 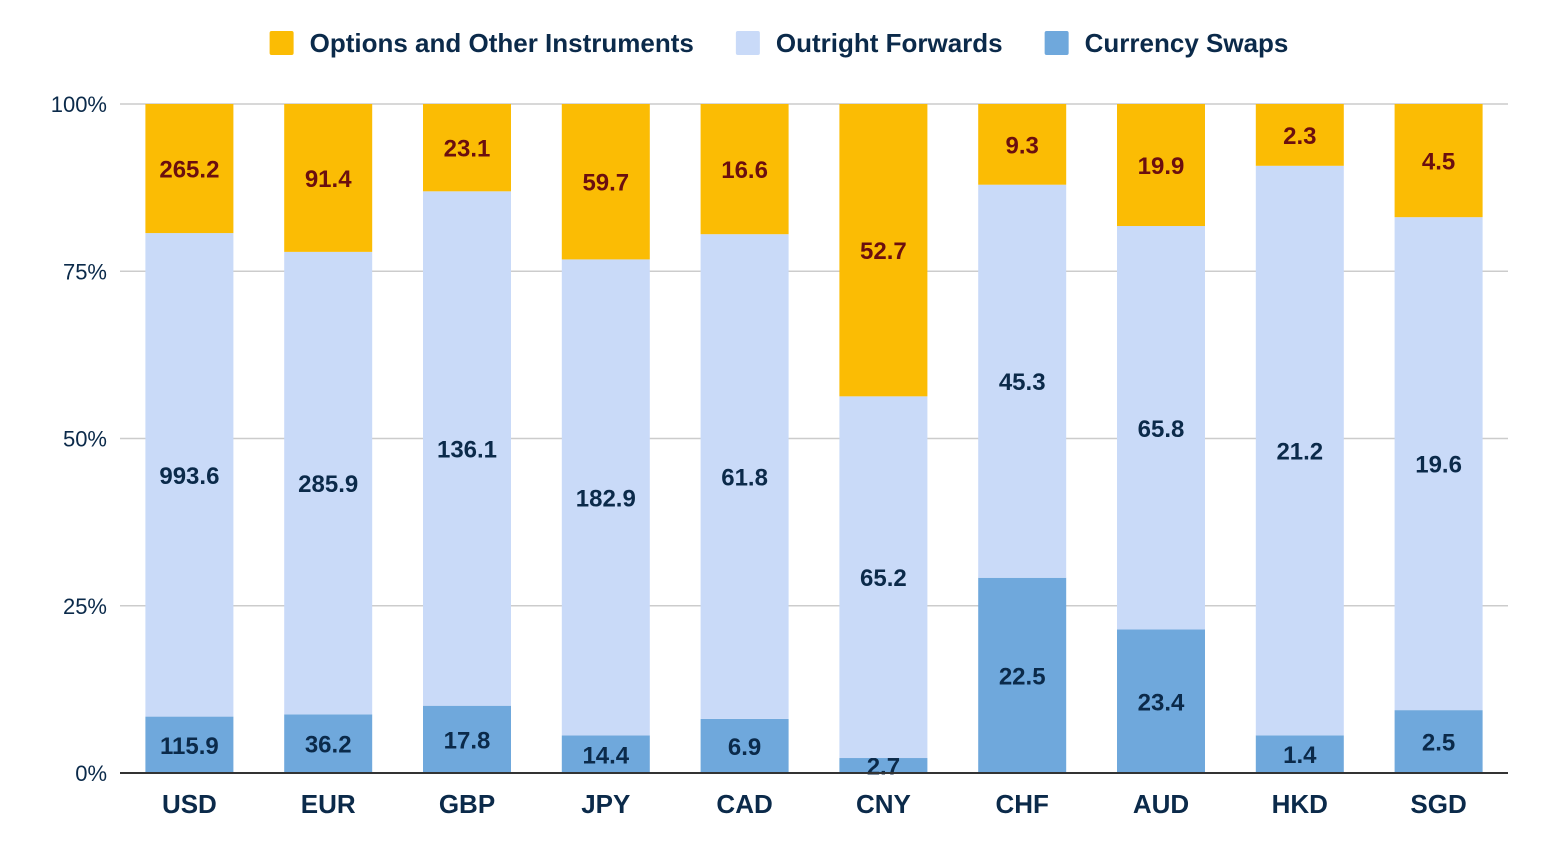 I want to click on legend-item-outright-forwards: Outright Forwards, so click(x=869, y=43).